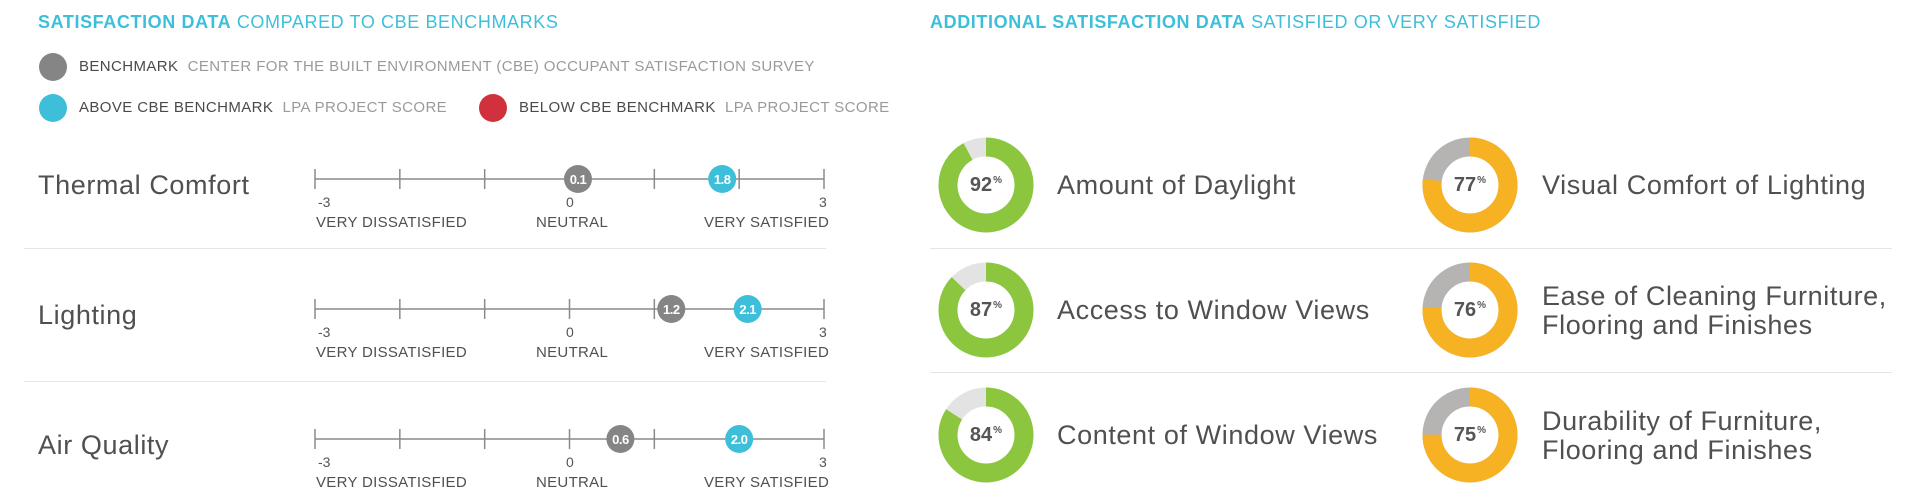 This screenshot has width=1920, height=500. Describe the element at coordinates (569, 439) in the screenshot. I see `scale-air-quality: 0.6 2.0` at that location.